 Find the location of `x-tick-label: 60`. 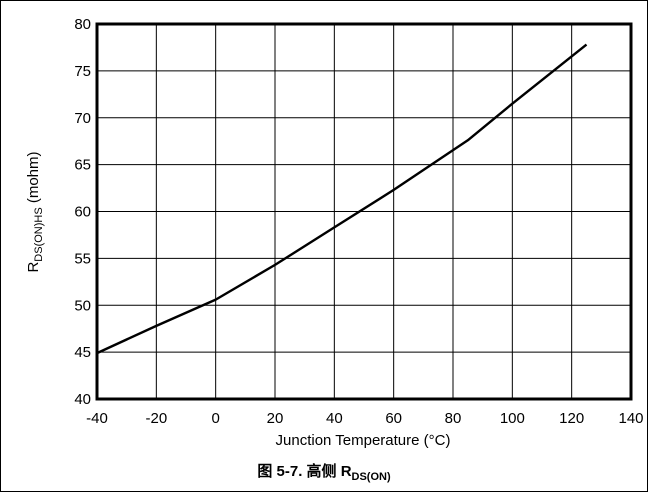

x-tick-label: 60 is located at coordinates (393, 418).